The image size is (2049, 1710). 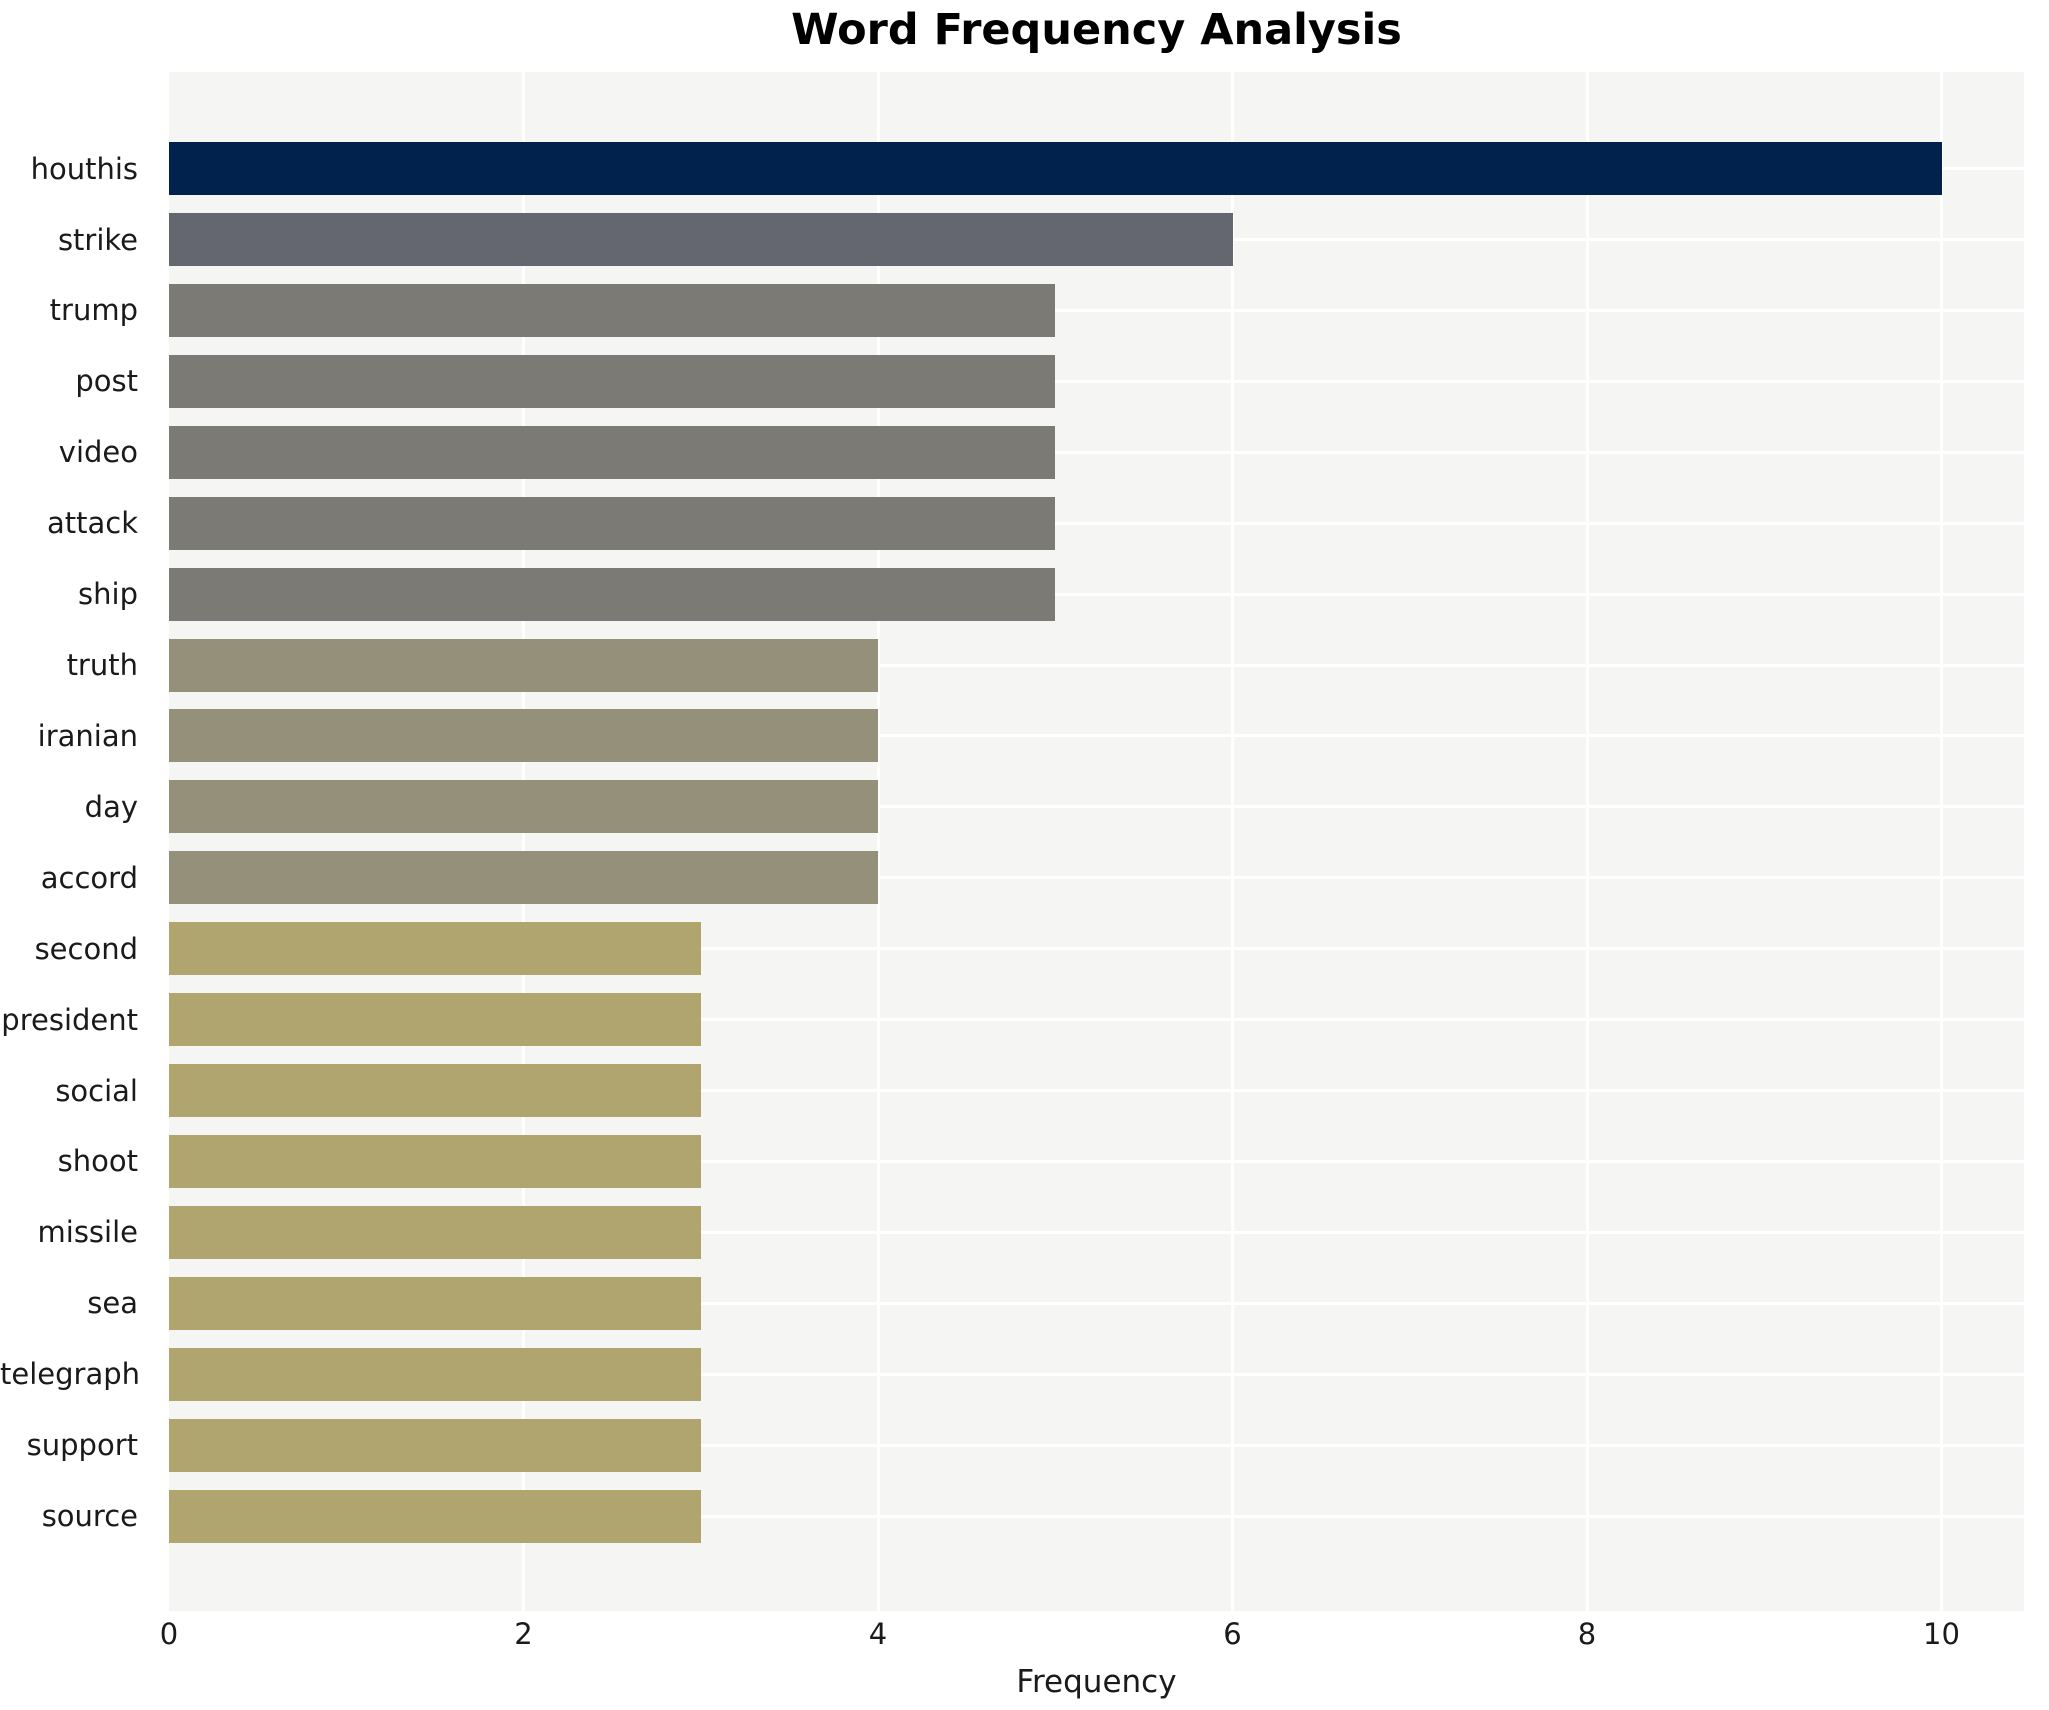 I want to click on y-tick-label-video: video, so click(x=98, y=452).